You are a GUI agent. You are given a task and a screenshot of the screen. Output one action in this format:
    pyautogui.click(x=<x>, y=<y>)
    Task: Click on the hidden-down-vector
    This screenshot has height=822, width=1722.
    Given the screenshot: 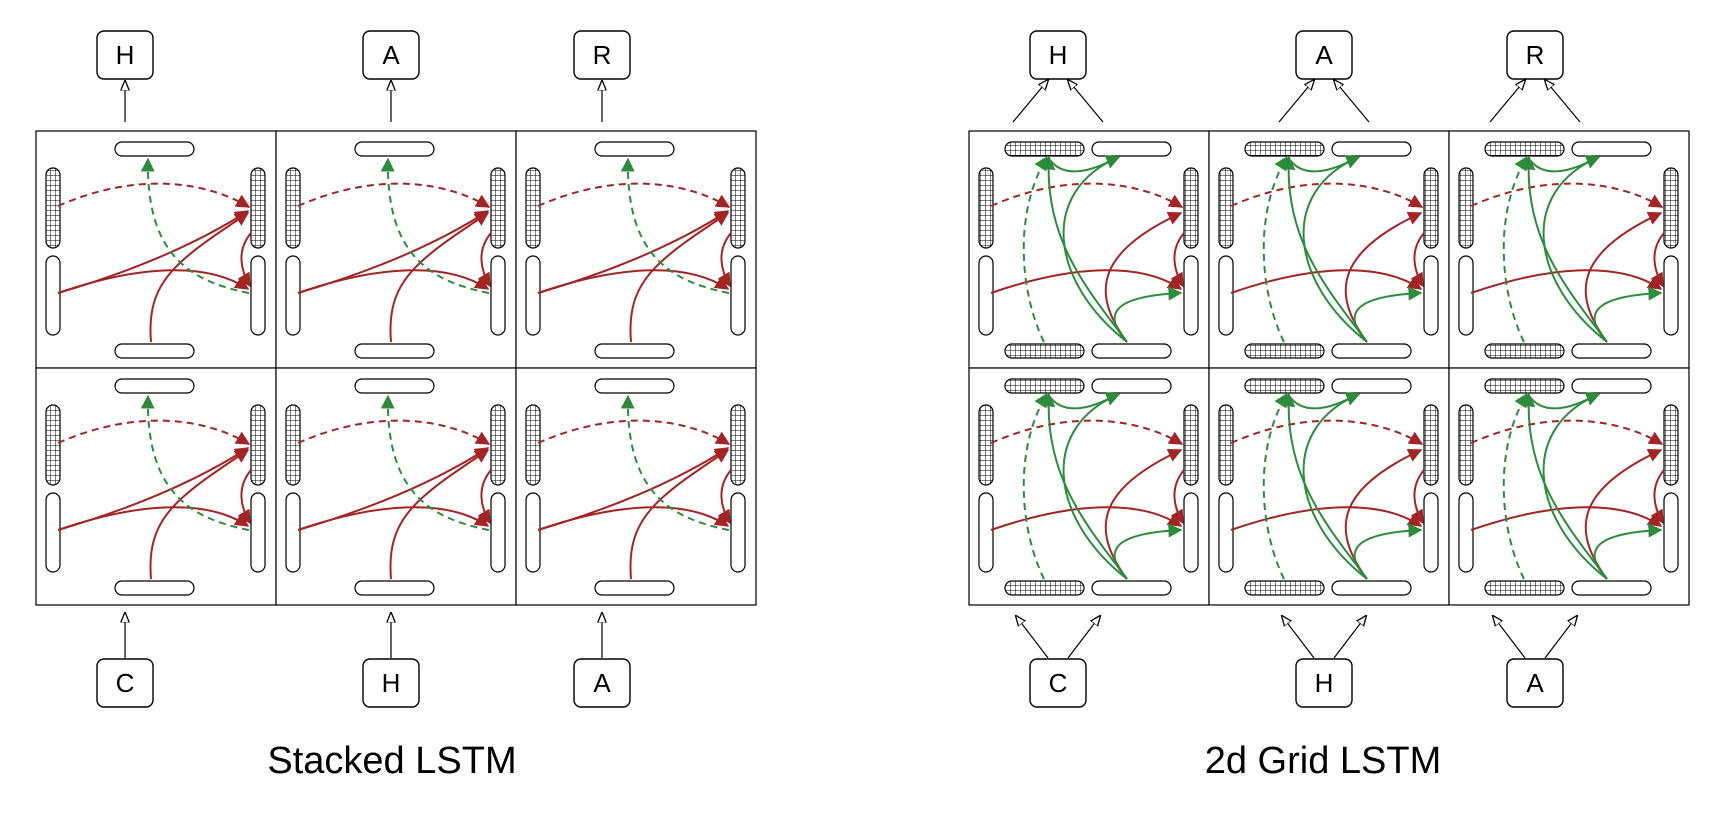 What is the action you would take?
    pyautogui.click(x=1131, y=351)
    